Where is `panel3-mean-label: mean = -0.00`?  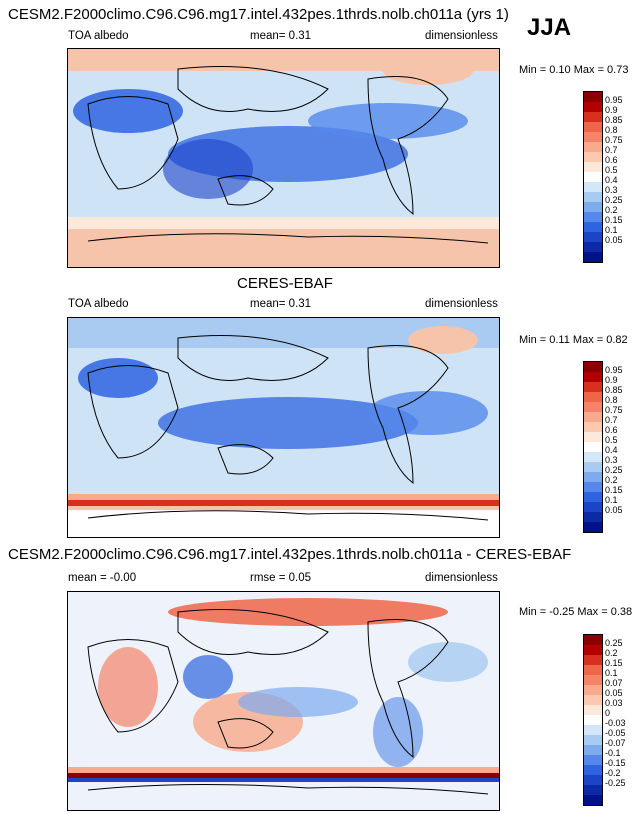 panel3-mean-label: mean = -0.00 is located at coordinates (102, 578).